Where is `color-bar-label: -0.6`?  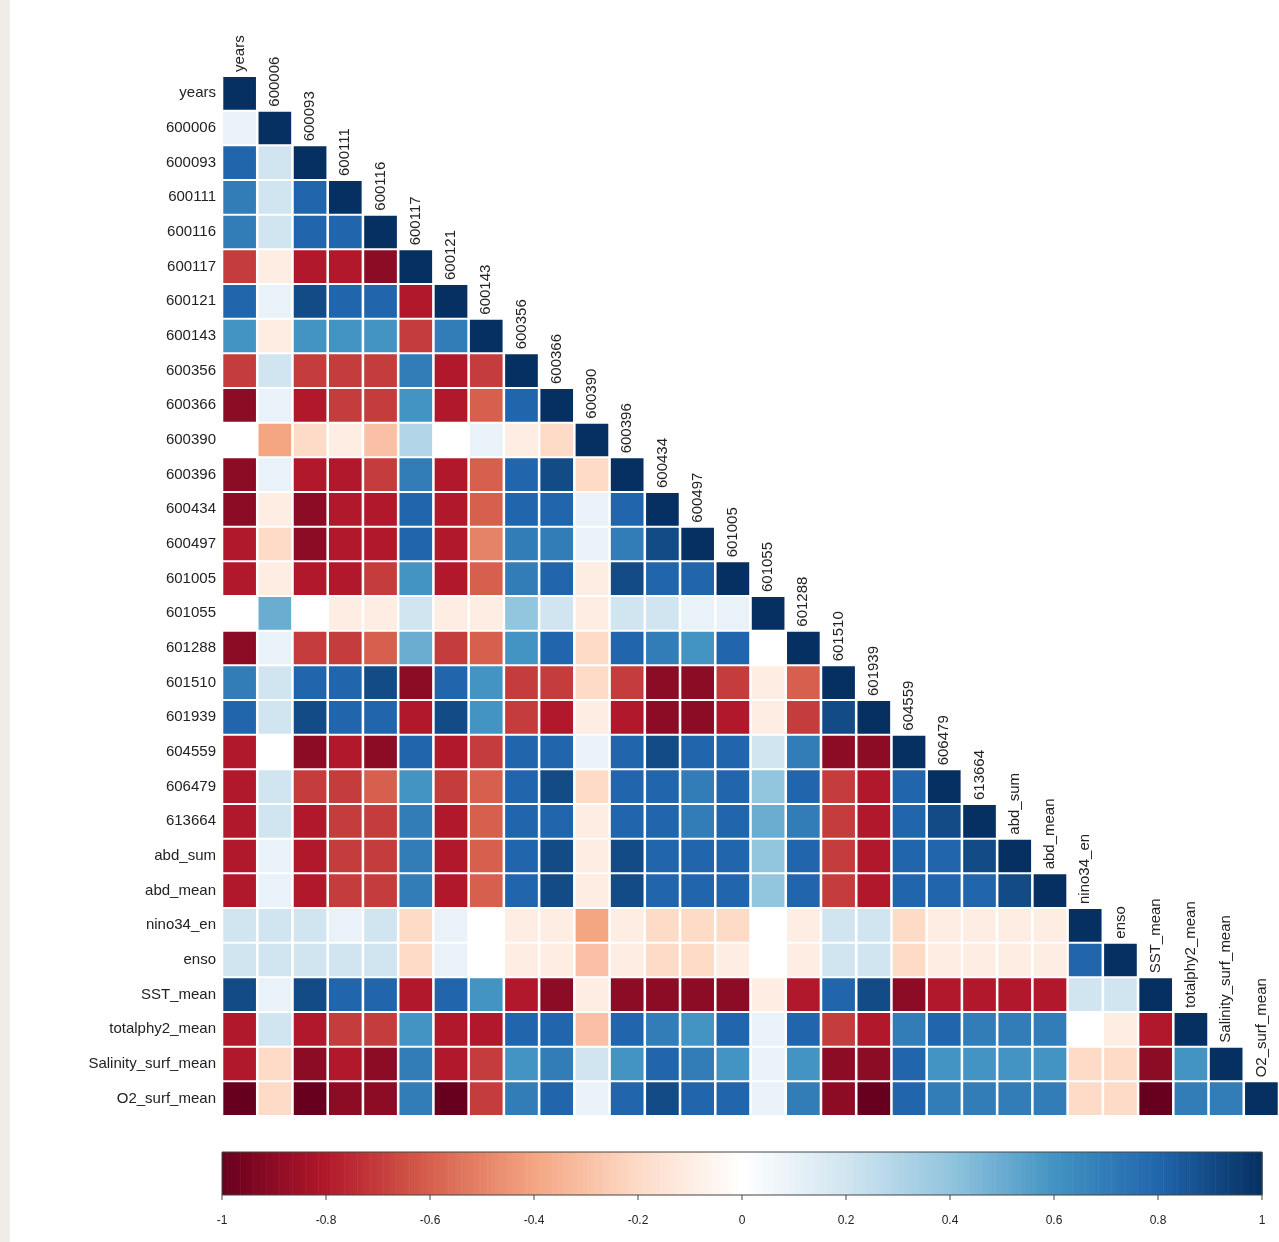 color-bar-label: -0.6 is located at coordinates (430, 1220).